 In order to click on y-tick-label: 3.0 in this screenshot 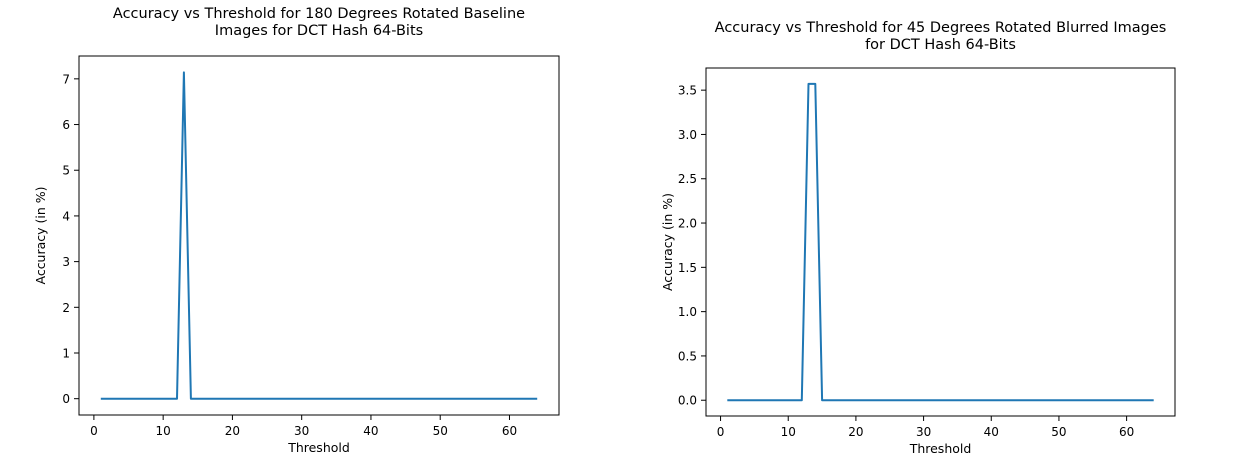, I will do `click(687, 135)`.